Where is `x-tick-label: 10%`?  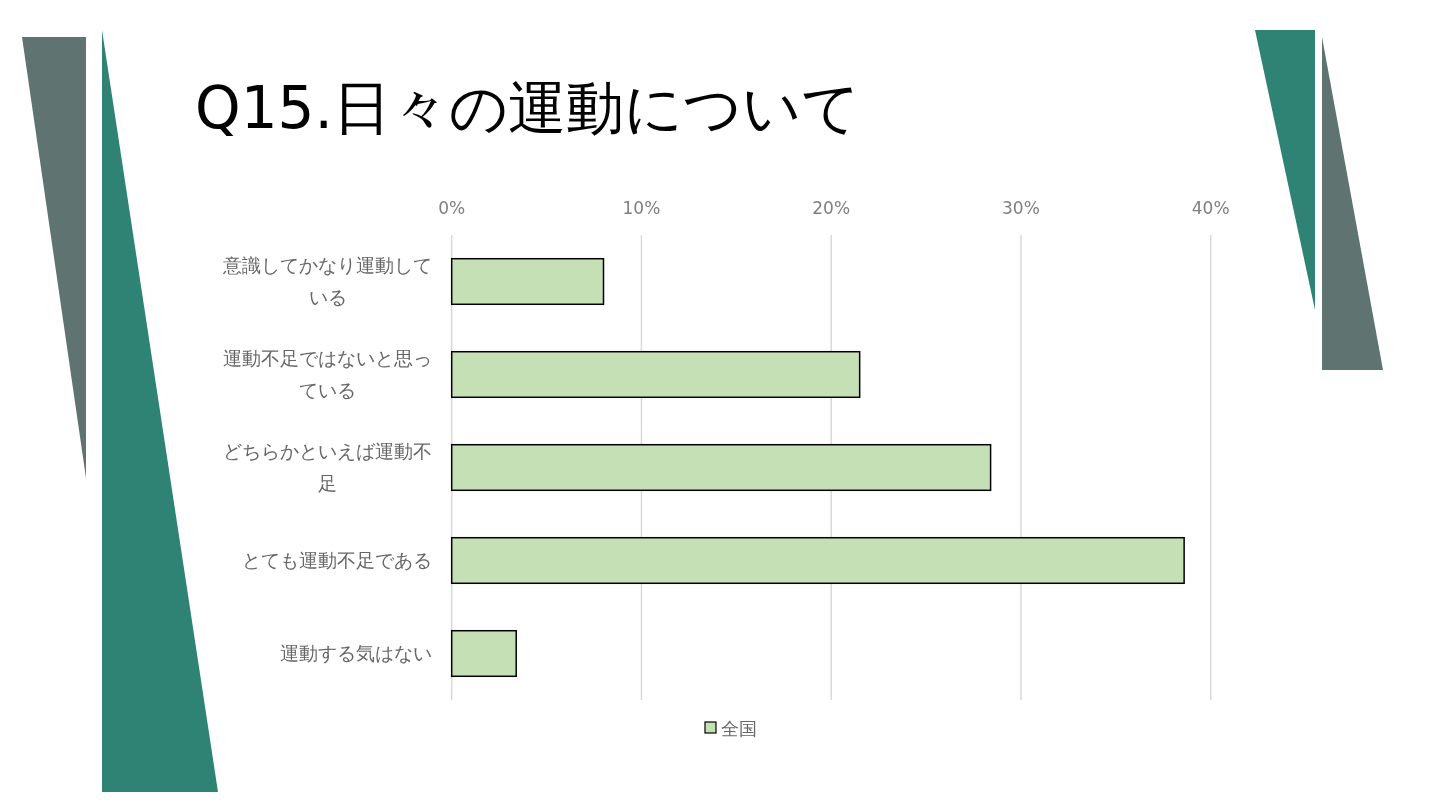 x-tick-label: 10% is located at coordinates (641, 208).